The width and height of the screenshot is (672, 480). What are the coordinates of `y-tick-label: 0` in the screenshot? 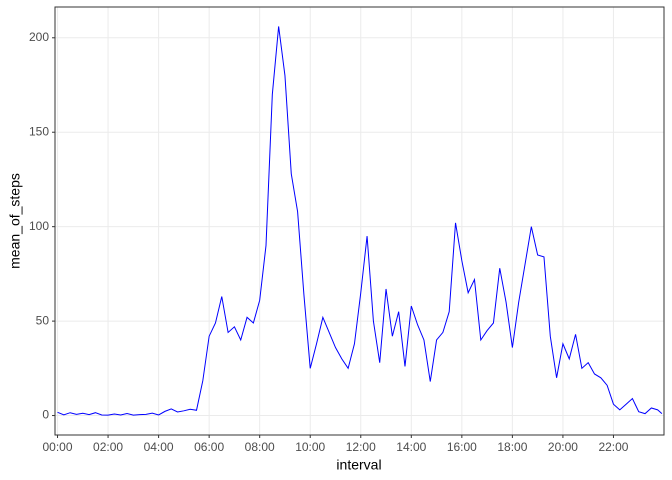 It's located at (45, 415).